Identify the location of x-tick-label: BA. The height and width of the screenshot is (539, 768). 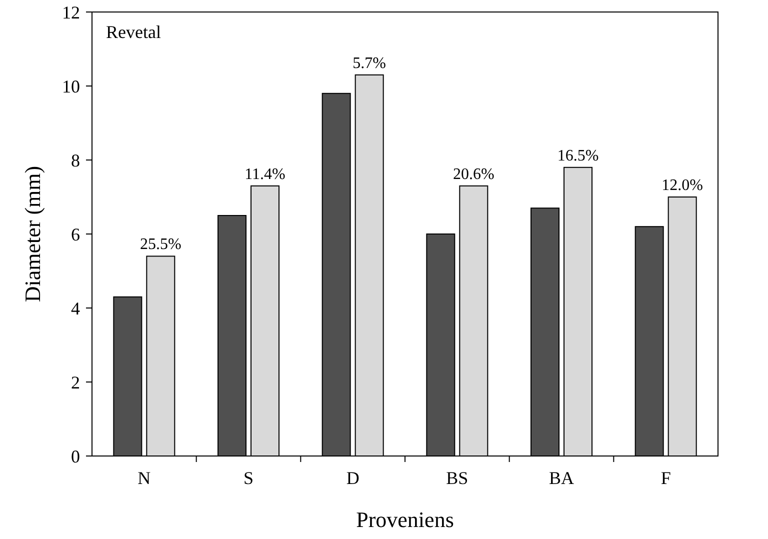
(561, 478).